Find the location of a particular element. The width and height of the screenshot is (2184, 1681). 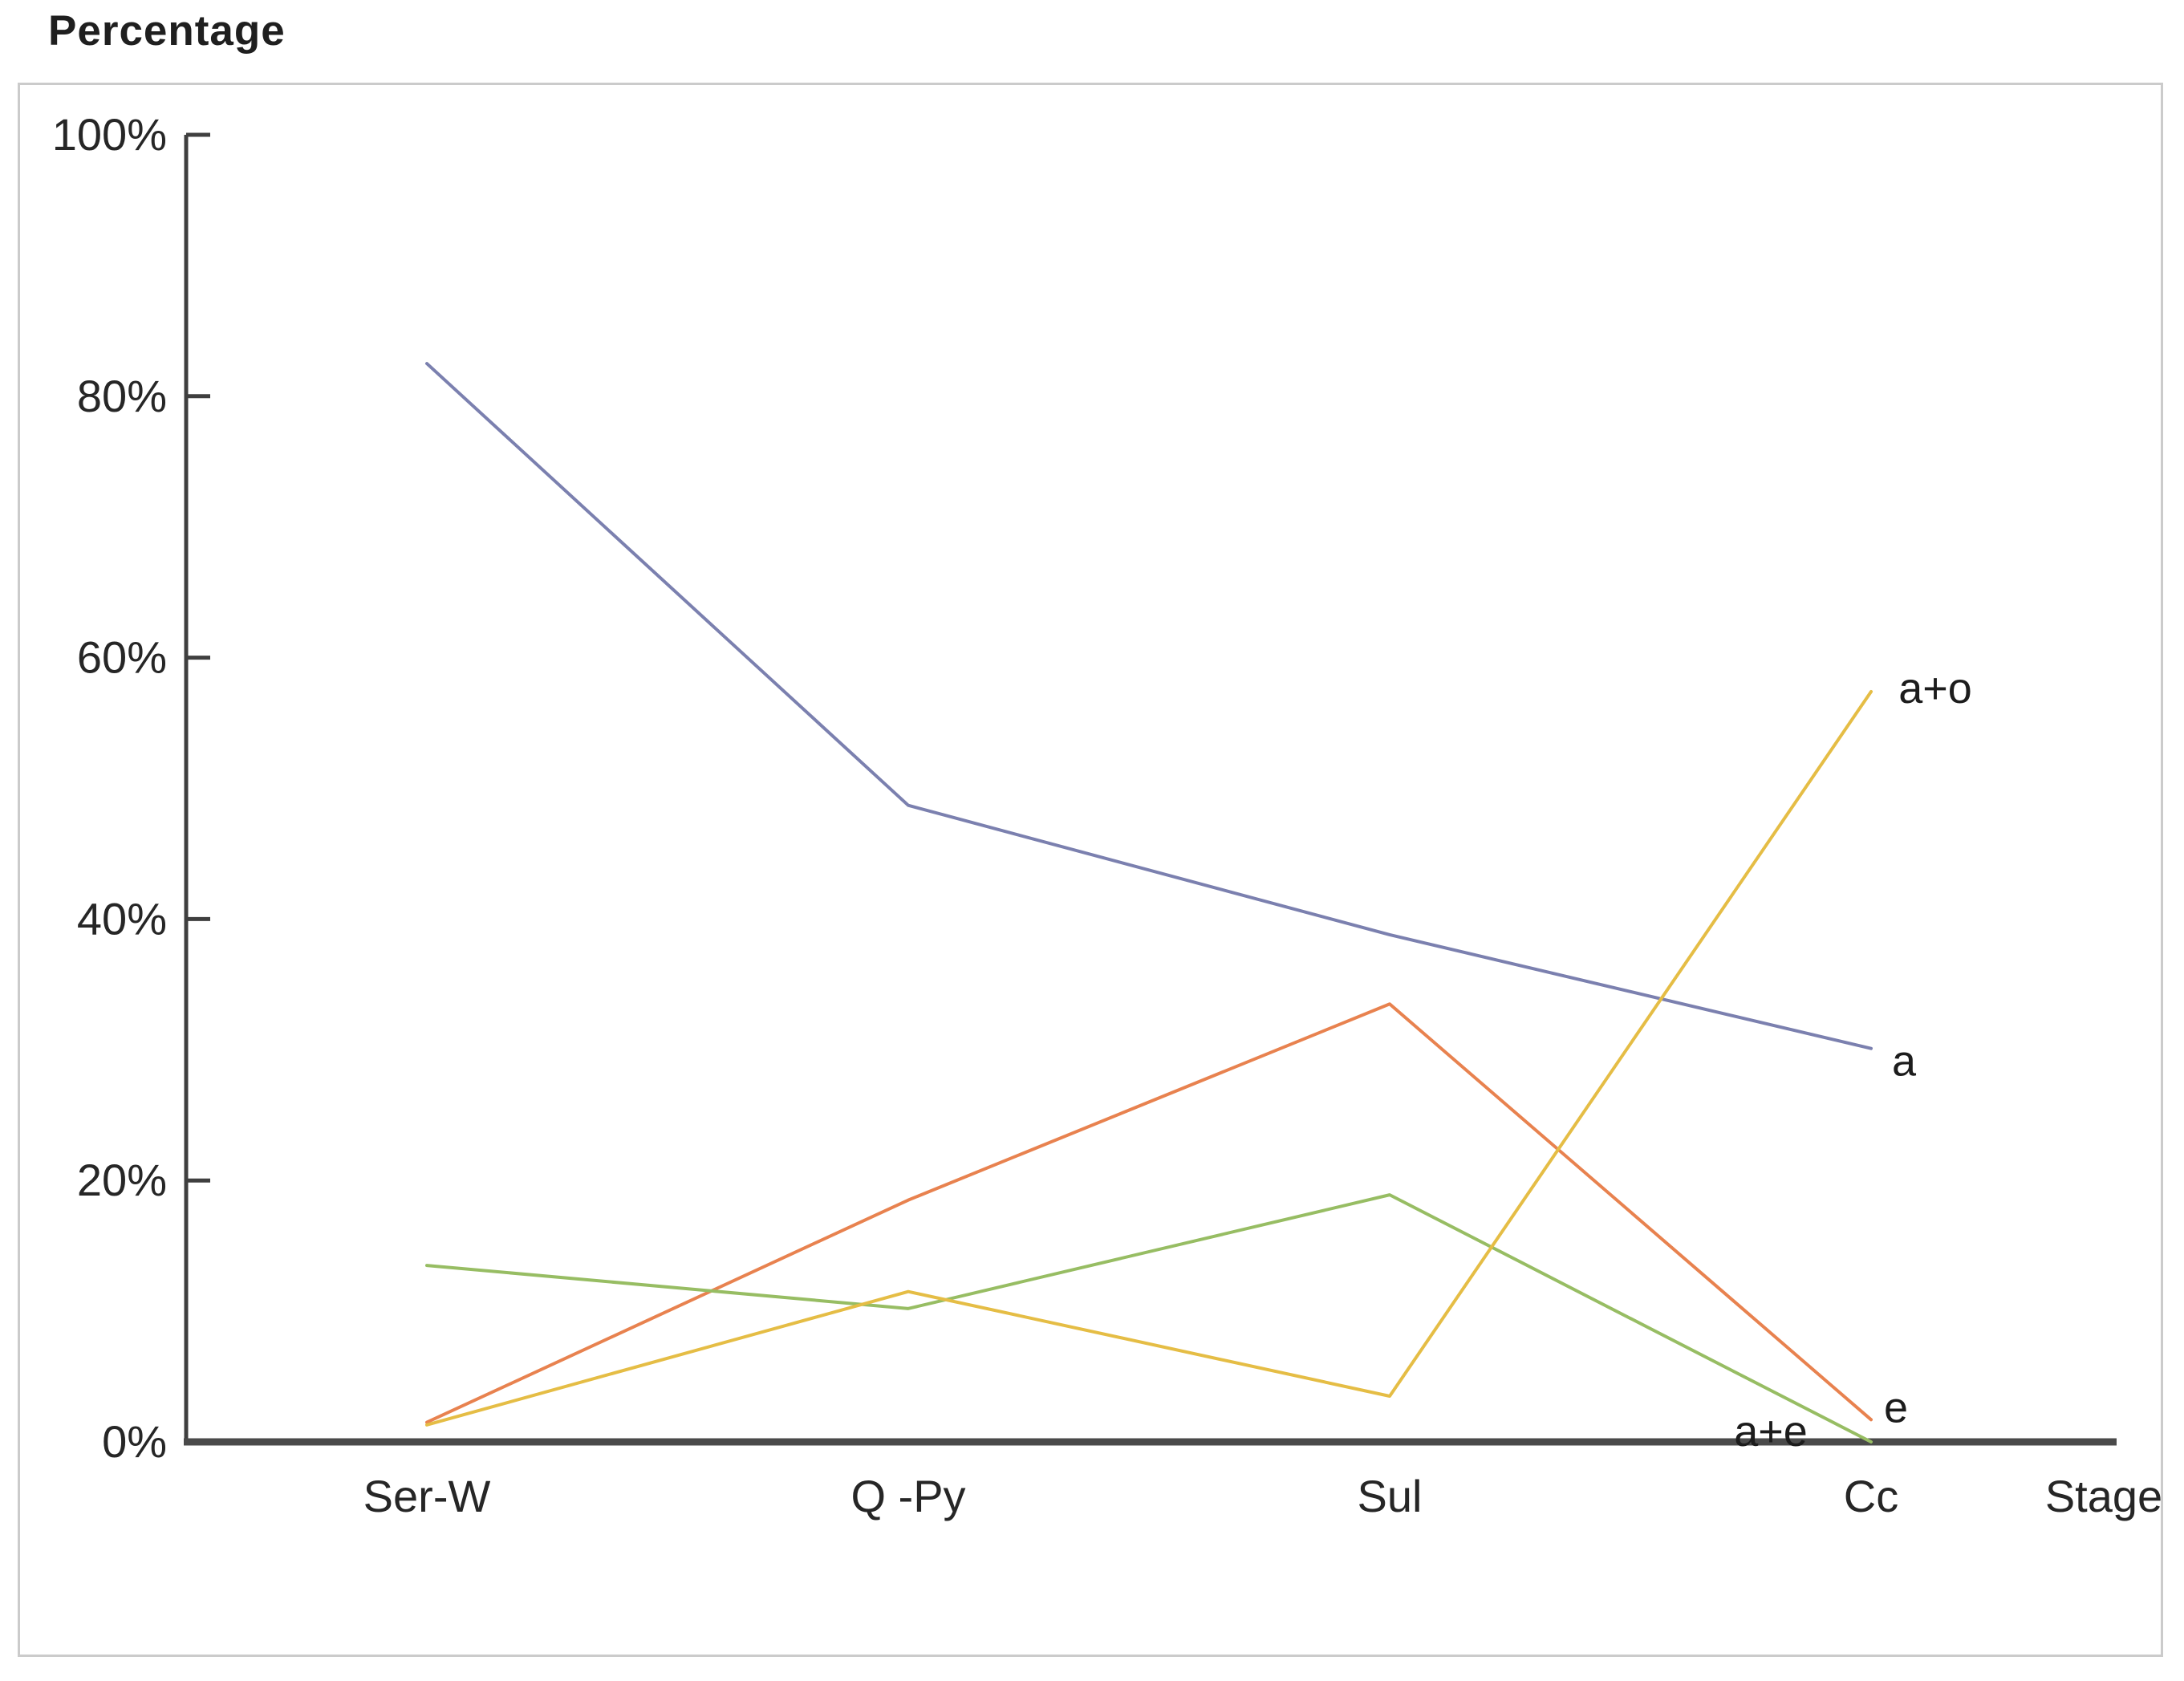

y-axis-title: Percentage is located at coordinates (167, 31).